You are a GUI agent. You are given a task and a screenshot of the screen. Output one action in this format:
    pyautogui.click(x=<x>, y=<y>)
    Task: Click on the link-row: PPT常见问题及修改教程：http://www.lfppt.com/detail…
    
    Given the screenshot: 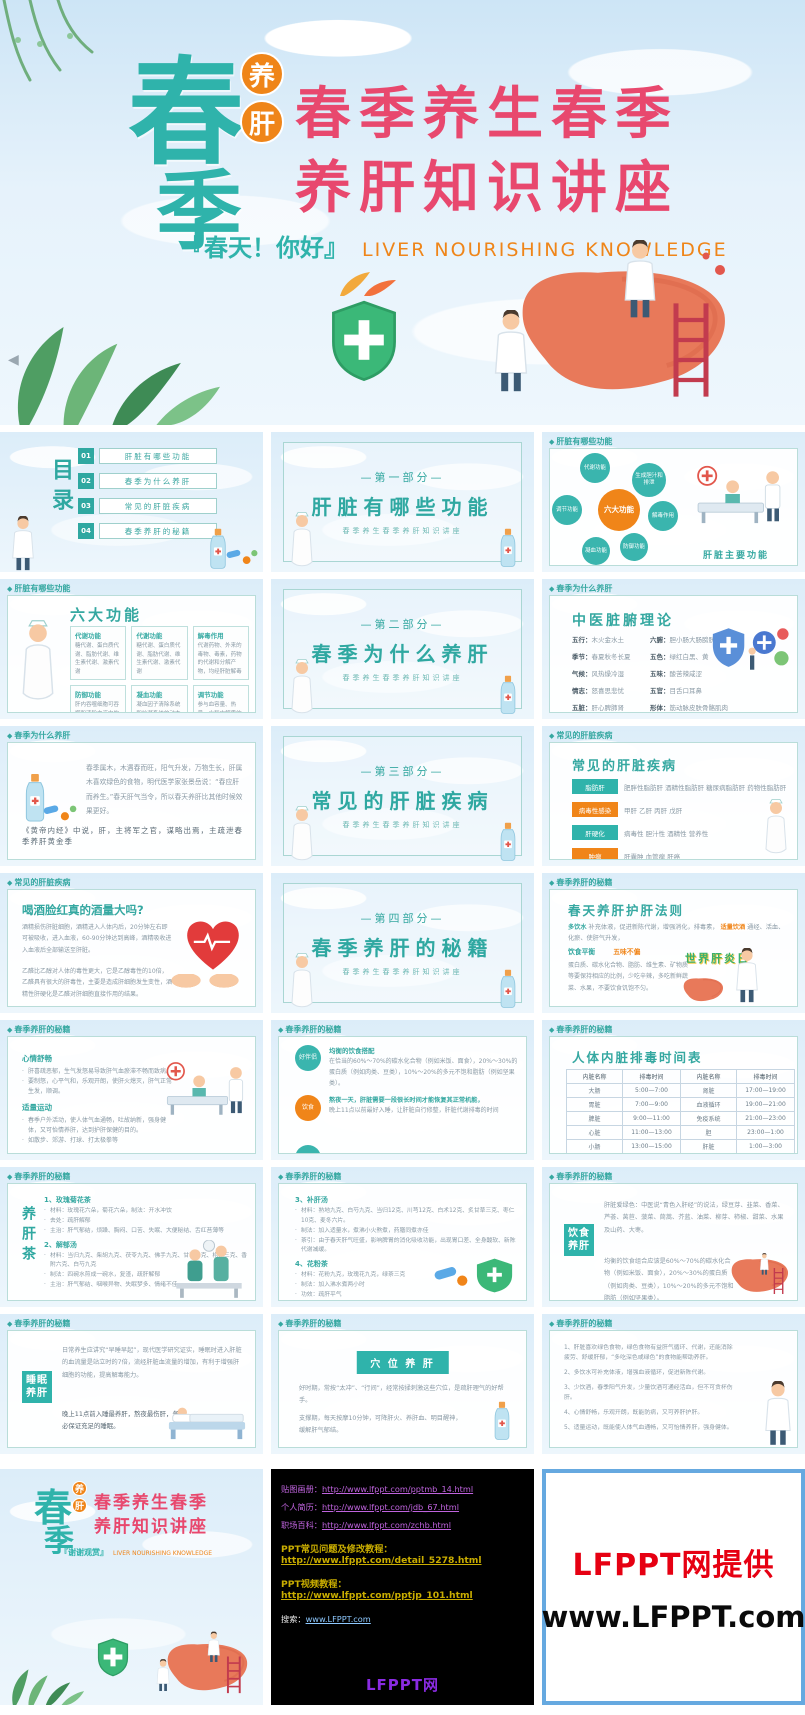 What is the action you would take?
    pyautogui.click(x=402, y=1553)
    